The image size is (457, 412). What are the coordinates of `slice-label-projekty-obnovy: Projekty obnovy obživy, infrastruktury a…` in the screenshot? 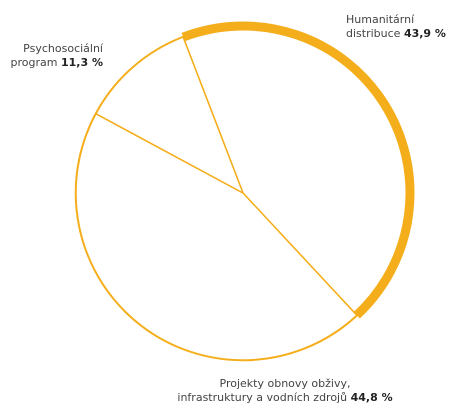 It's located at (285, 391).